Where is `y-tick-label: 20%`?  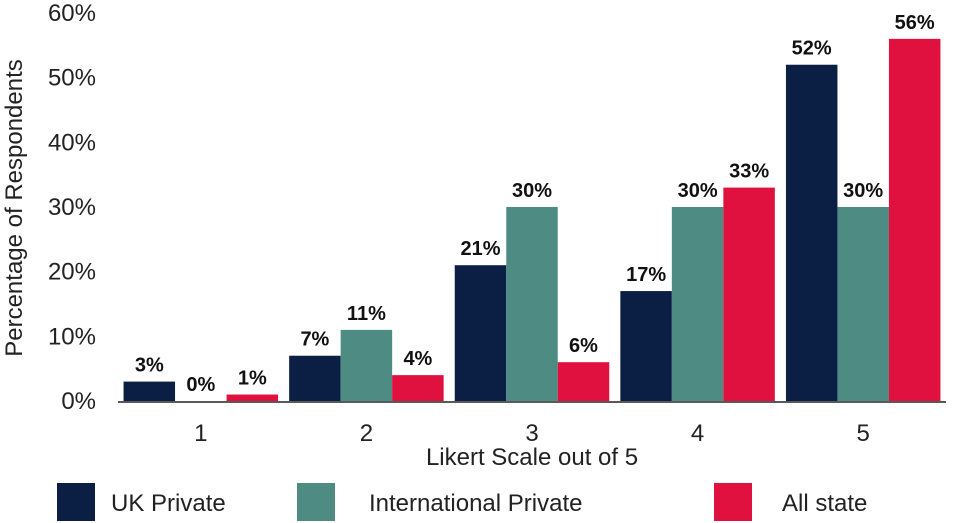 y-tick-label: 20% is located at coordinates (72, 272).